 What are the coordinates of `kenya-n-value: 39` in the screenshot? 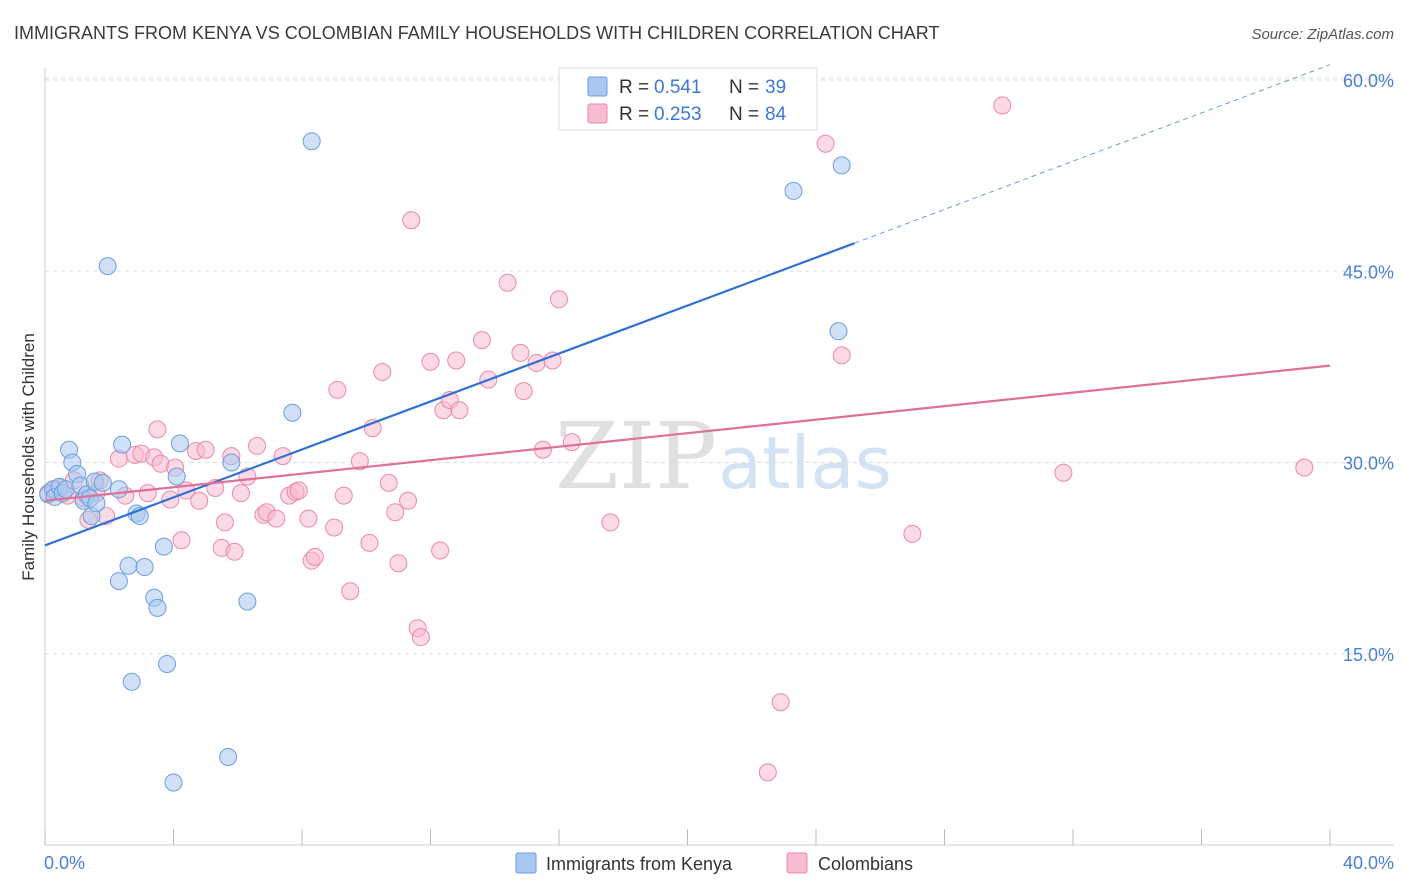 It's located at (775, 87).